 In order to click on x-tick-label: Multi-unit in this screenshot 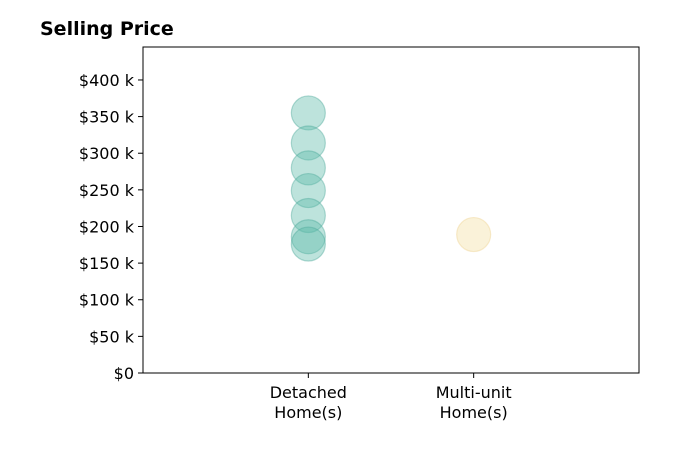, I will do `click(474, 392)`.